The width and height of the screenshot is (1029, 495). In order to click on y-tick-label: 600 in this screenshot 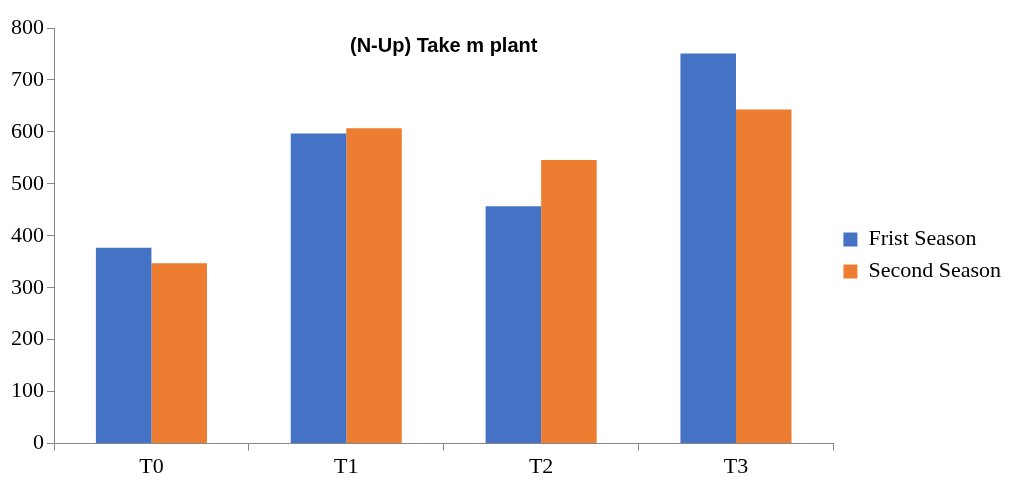, I will do `click(27, 130)`.